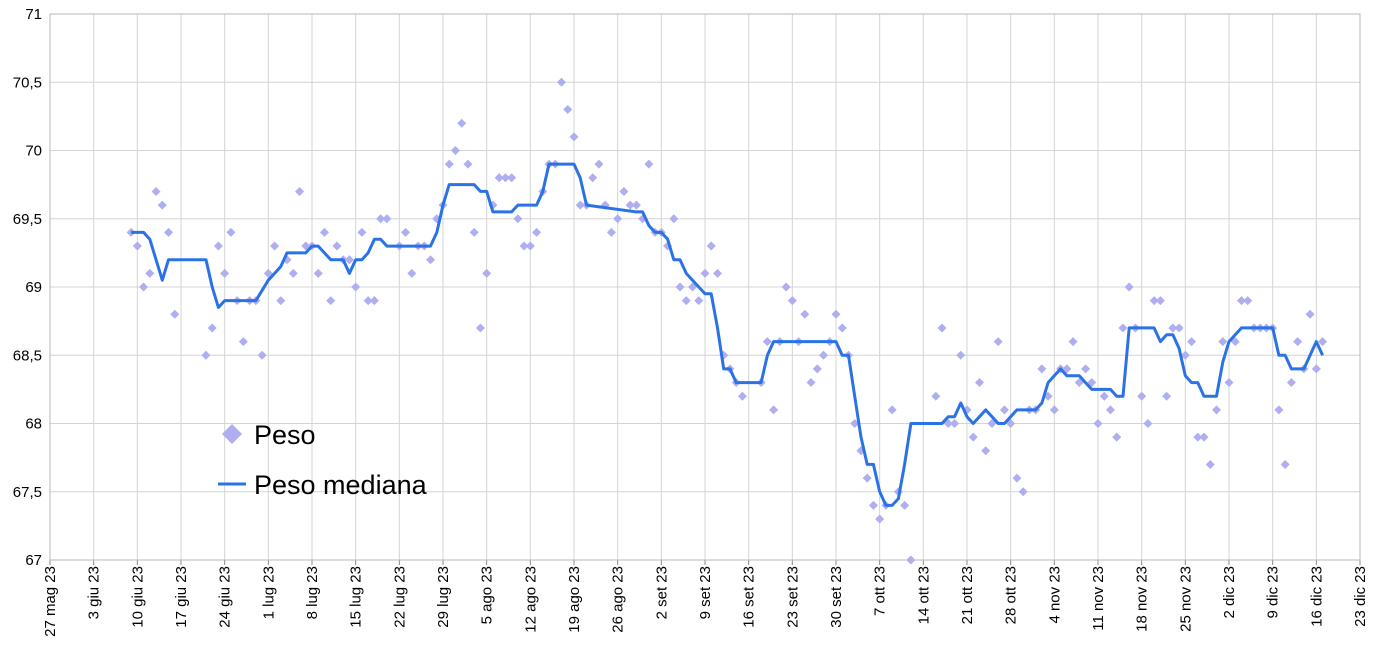 The width and height of the screenshot is (1391, 646). Describe the element at coordinates (1316, 596) in the screenshot. I see `x-tick-label: 16 dic 23` at that location.